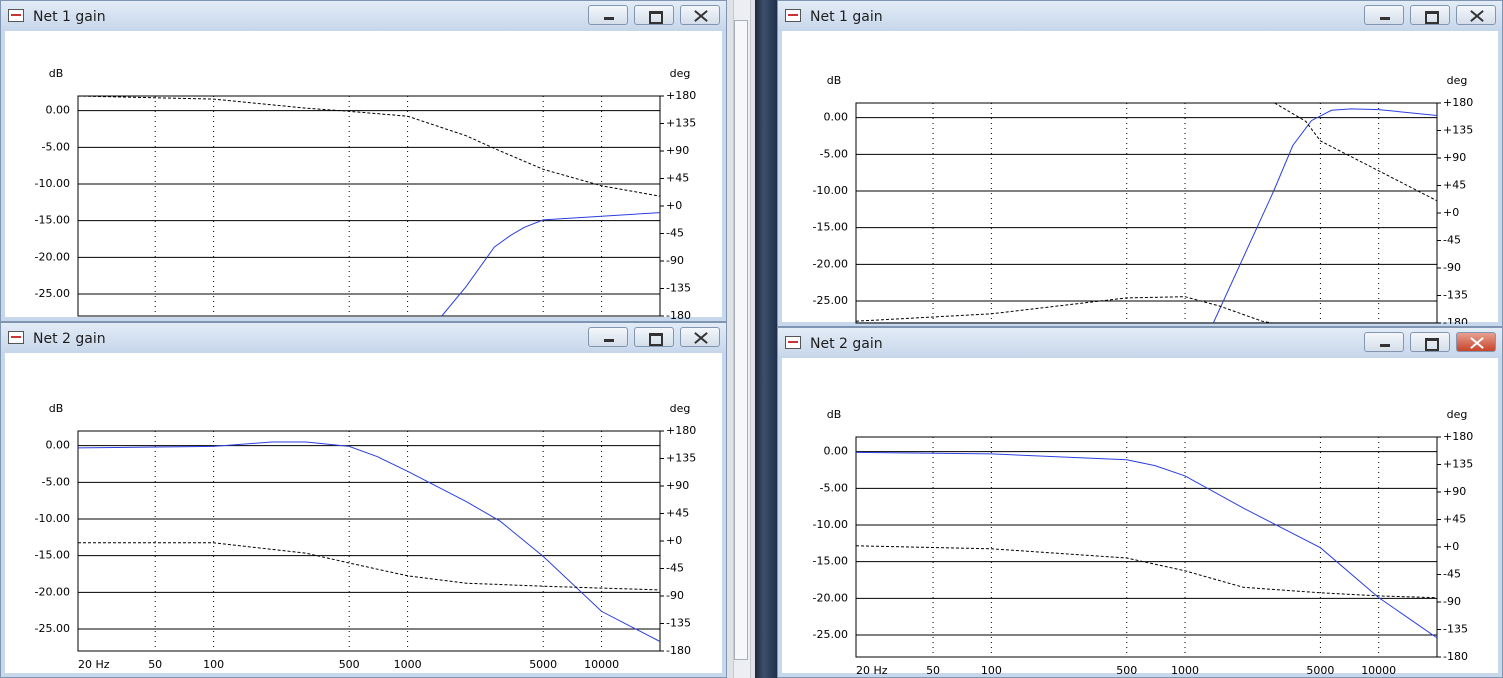  I want to click on y-tick-label: -5.00, so click(834, 153).